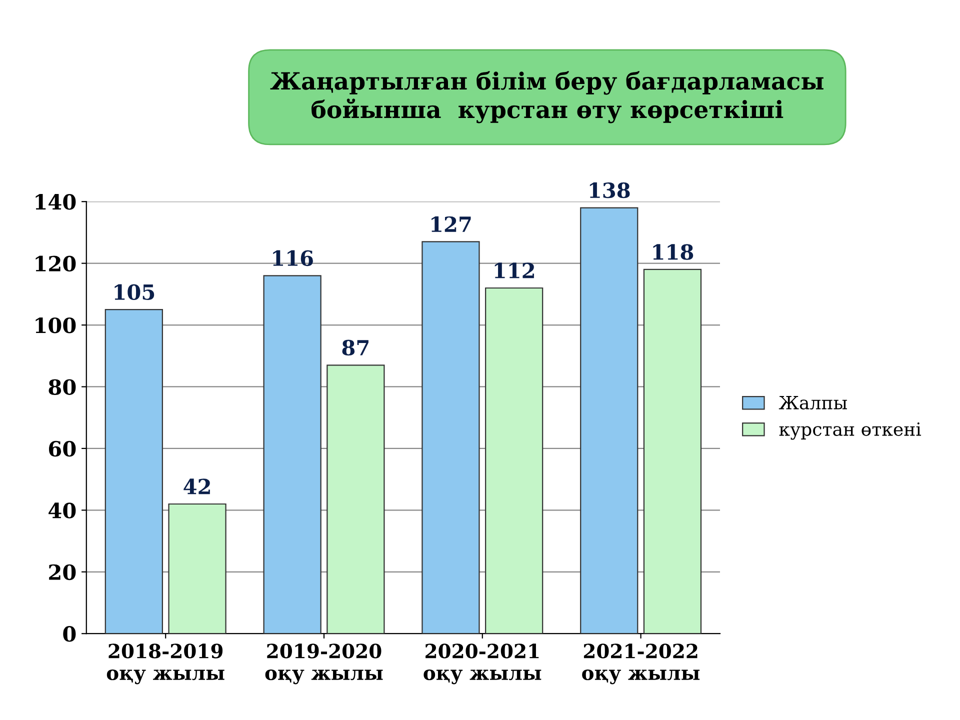 Image resolution: width=960 pixels, height=720 pixels. Describe the element at coordinates (547, 97) in the screenshot. I see `chart-title: Жаңартылған білім беру бағдарламасы бойынша курстан өту көрсеткіші` at that location.